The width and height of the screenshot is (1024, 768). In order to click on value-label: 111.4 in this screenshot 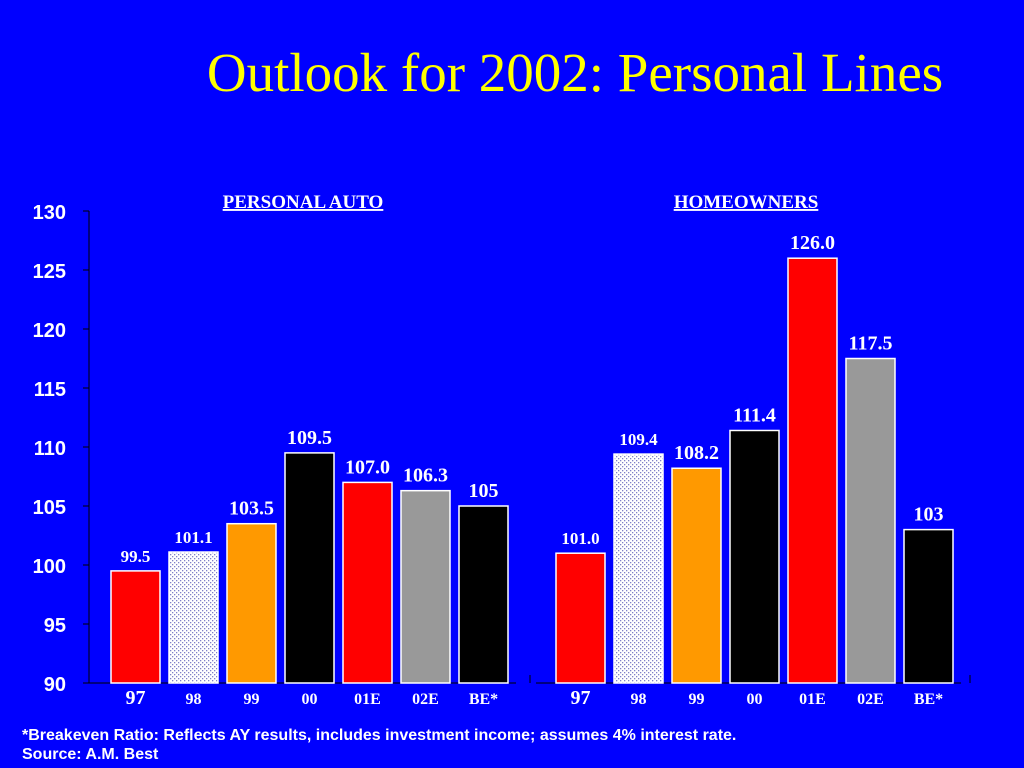, I will do `click(754, 415)`.